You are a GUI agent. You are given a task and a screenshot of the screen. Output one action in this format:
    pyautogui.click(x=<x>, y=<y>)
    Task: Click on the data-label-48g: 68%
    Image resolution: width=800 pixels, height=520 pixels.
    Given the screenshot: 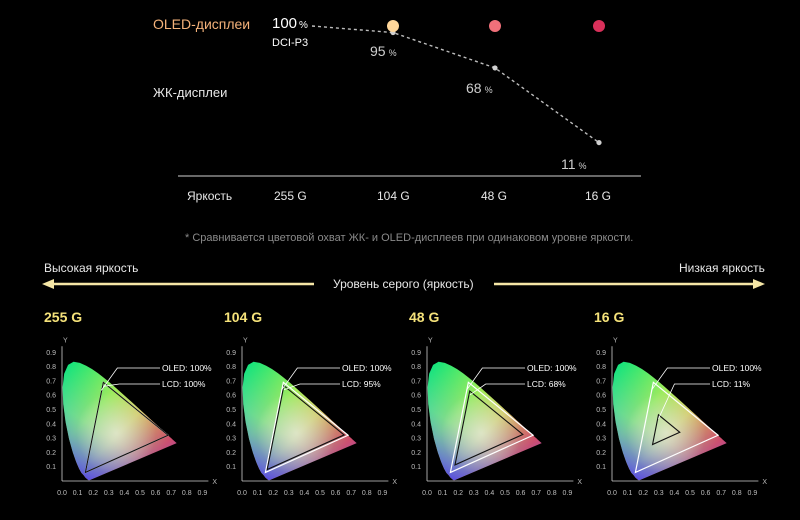 What is the action you would take?
    pyautogui.click(x=479, y=88)
    